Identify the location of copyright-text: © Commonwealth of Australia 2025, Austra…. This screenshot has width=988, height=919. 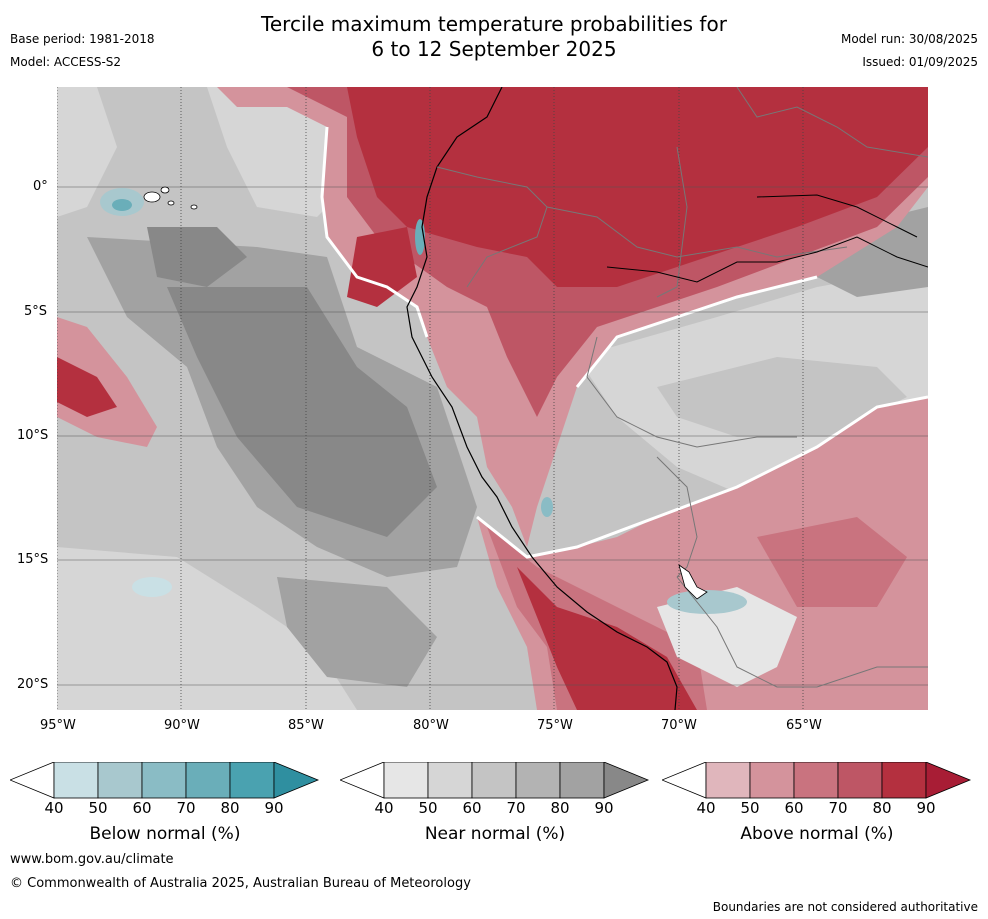
(240, 883).